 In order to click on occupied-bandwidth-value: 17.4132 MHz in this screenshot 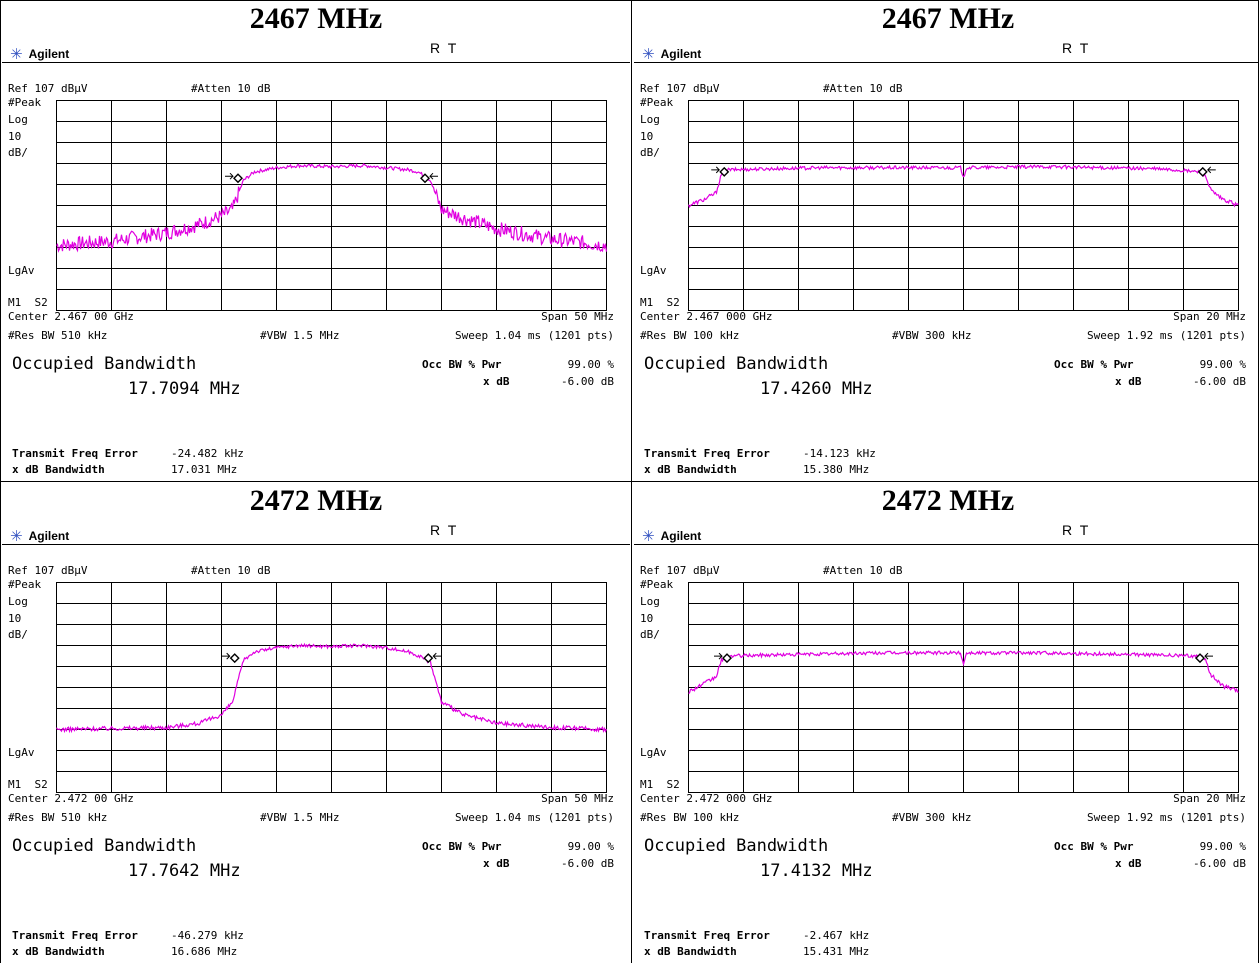, I will do `click(816, 871)`.